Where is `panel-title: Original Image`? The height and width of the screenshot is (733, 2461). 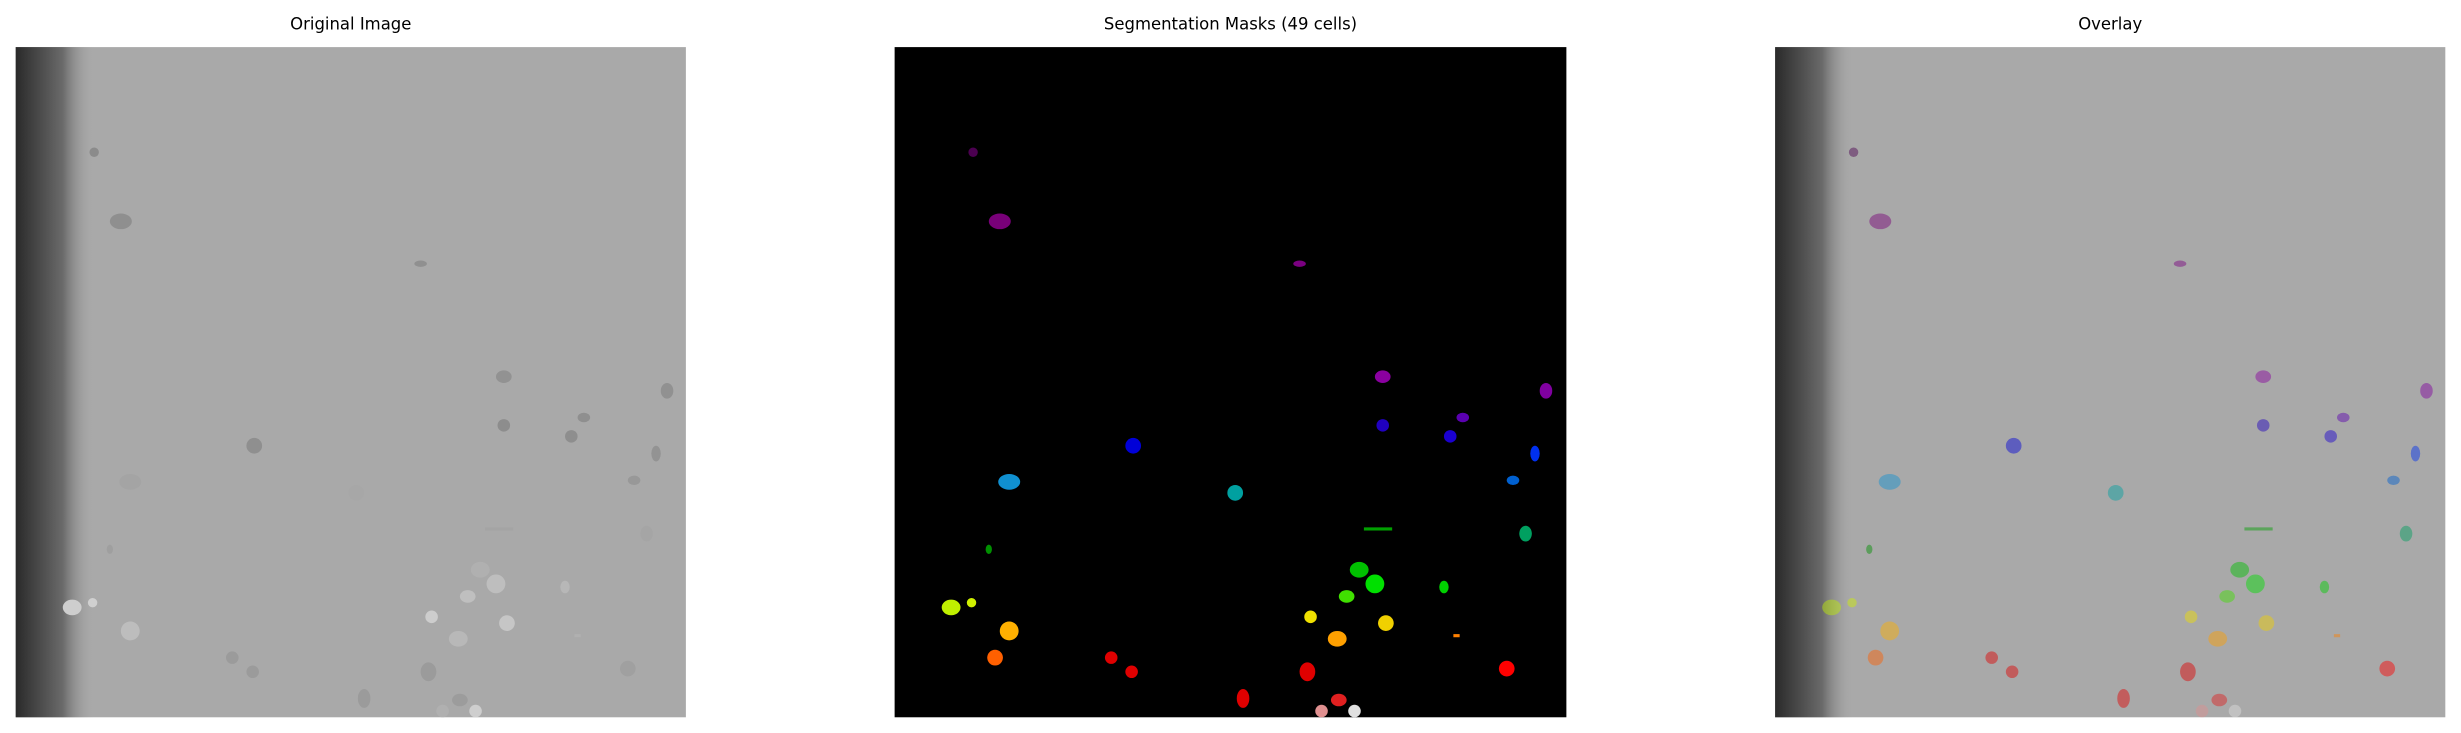 panel-title: Original Image is located at coordinates (350, 24).